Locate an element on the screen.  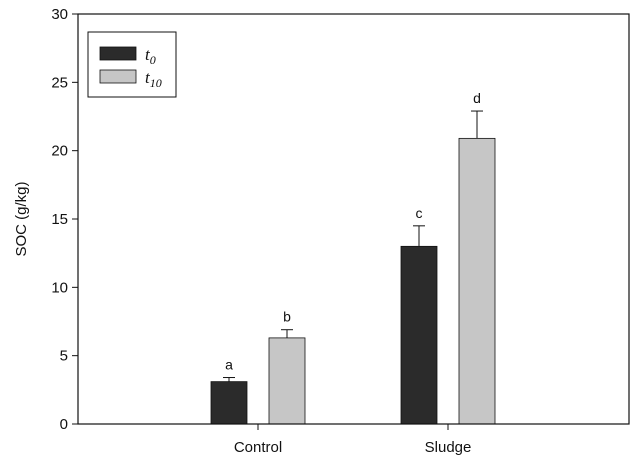
legend-swatch-t0 is located at coordinates (118, 53).